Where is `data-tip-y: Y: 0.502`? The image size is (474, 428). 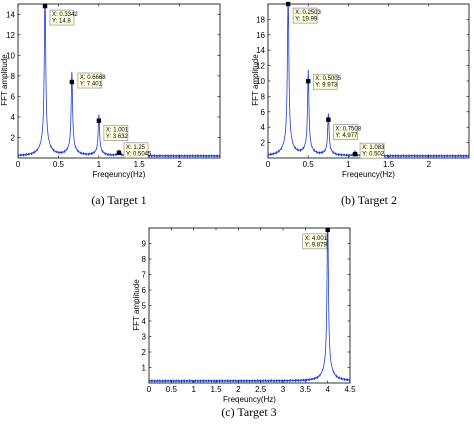
data-tip-y: Y: 0.502 is located at coordinates (373, 155).